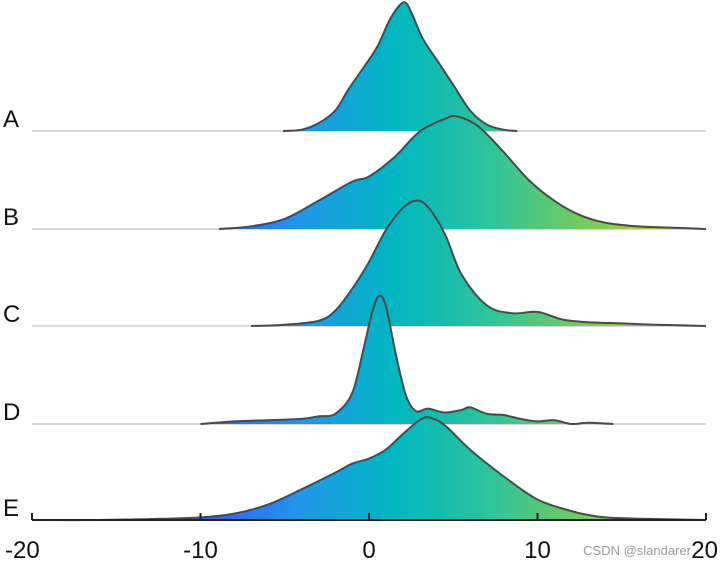 This screenshot has width=721, height=564. Describe the element at coordinates (537, 550) in the screenshot. I see `x-tick-label: 10` at that location.